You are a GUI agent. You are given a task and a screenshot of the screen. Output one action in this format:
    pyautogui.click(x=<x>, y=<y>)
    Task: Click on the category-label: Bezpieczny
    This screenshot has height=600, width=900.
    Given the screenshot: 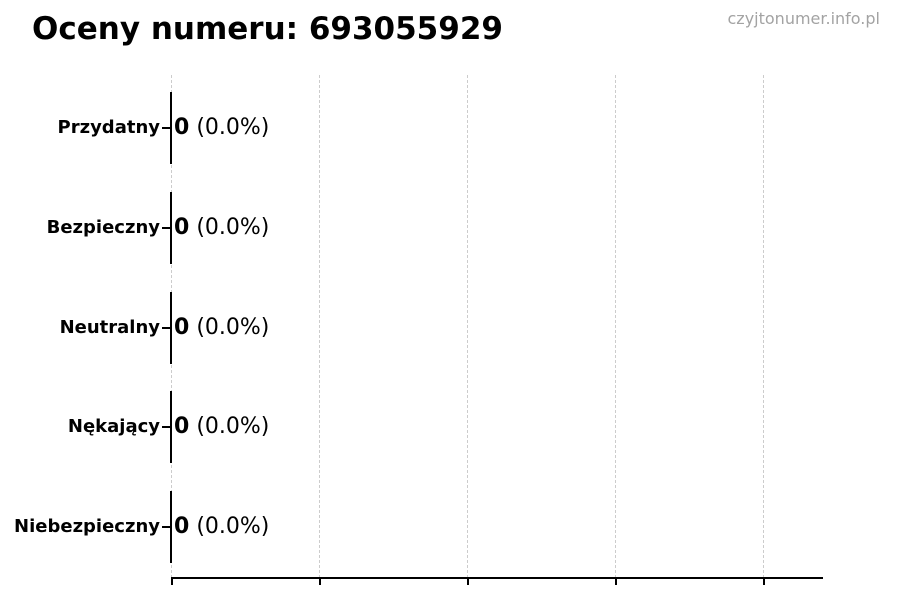 What is the action you would take?
    pyautogui.click(x=103, y=227)
    